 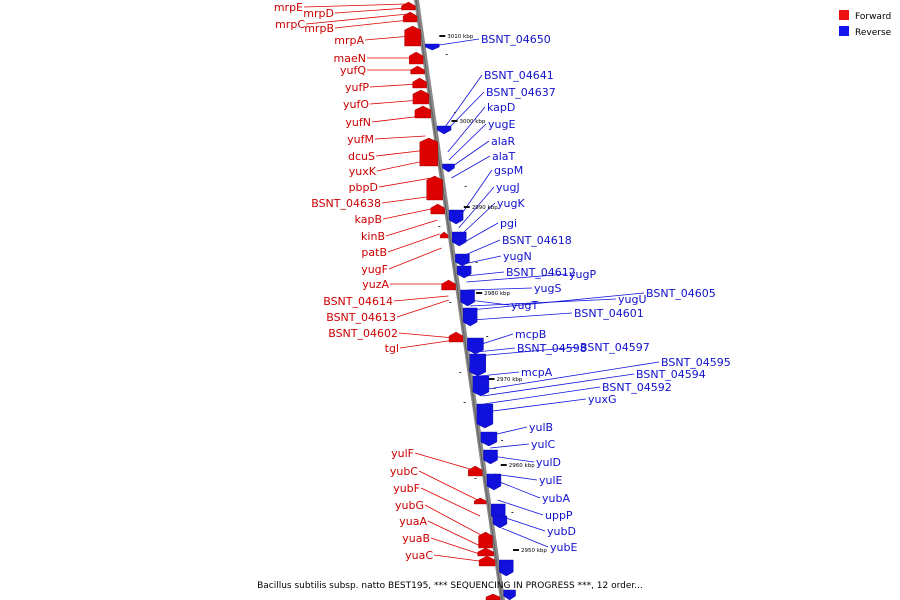 I want to click on reverse-gene-label: BSNT_04597, so click(x=615, y=347).